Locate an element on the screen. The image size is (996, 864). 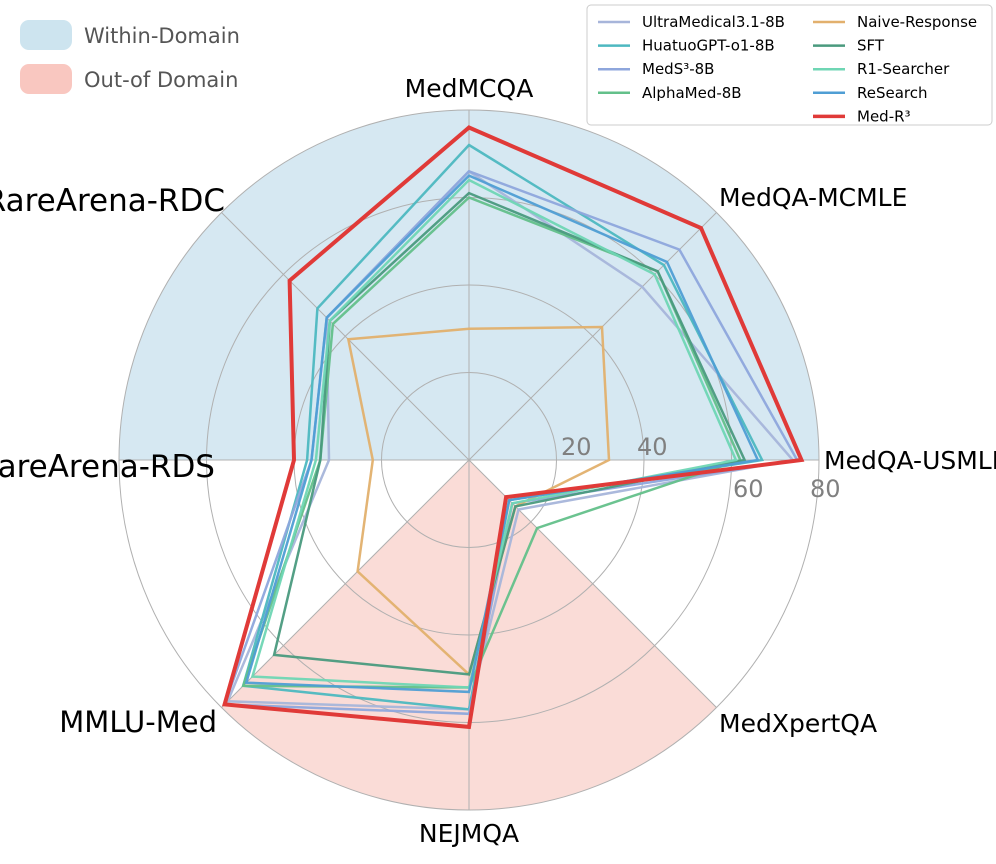
within-domain-swatch is located at coordinates (46, 35).